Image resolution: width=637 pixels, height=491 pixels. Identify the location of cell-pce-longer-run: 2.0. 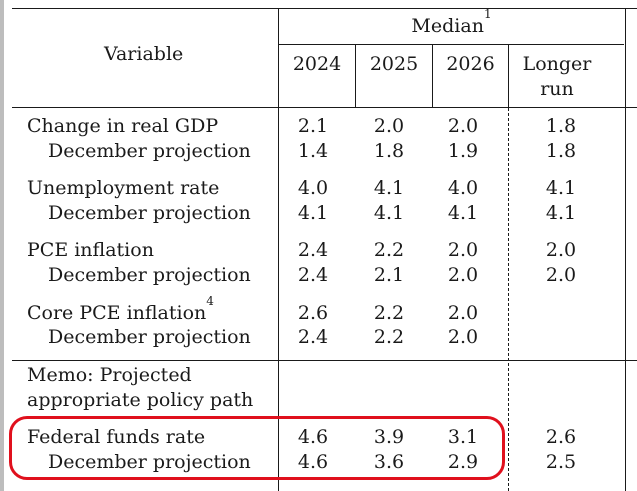
(561, 250).